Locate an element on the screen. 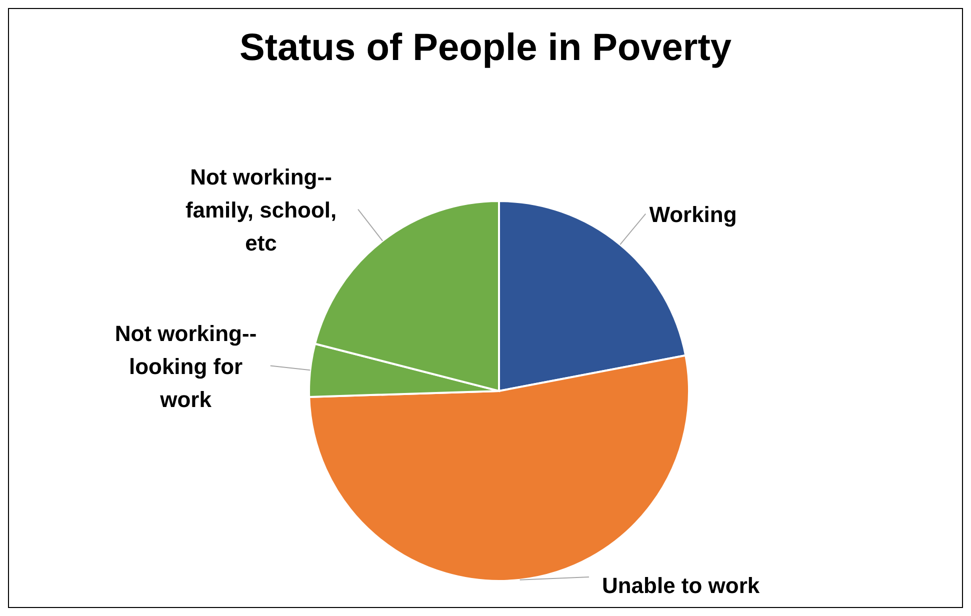 Image resolution: width=971 pixels, height=616 pixels. slice-label: Not working--looking for work is located at coordinates (185, 366).